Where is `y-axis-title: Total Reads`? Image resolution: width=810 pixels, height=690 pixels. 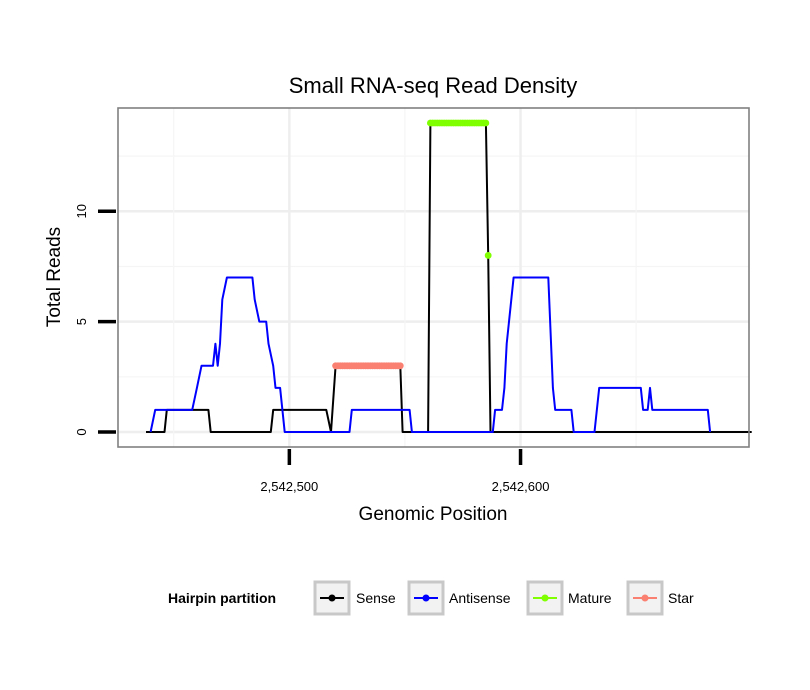 y-axis-title: Total Reads is located at coordinates (54, 277).